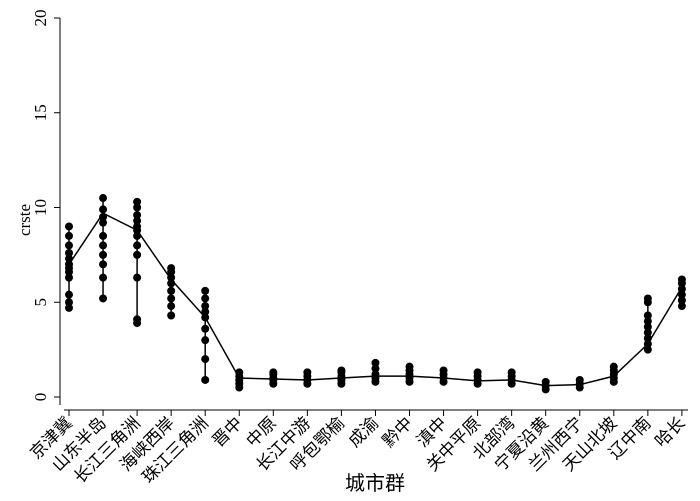  Describe the element at coordinates (40, 112) in the screenshot. I see `y-tick-label: 15` at that location.